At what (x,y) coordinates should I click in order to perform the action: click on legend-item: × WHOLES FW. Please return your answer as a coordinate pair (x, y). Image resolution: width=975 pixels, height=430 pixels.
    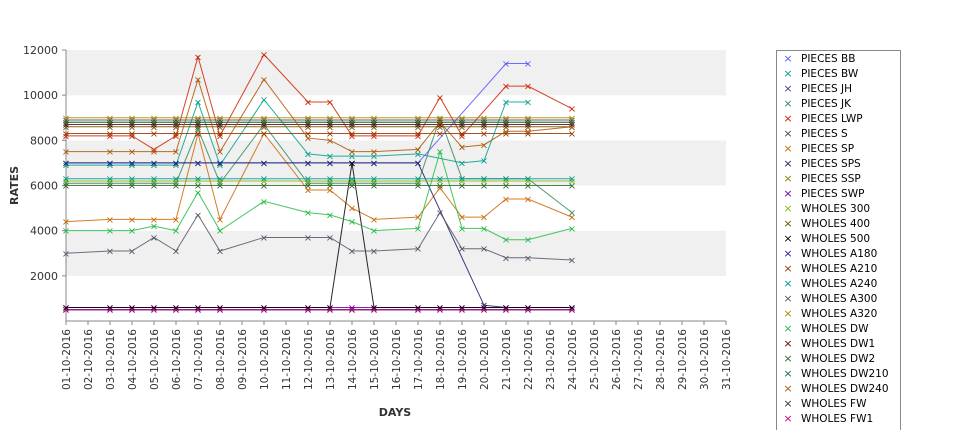
    Looking at the image, I should click on (840, 403).